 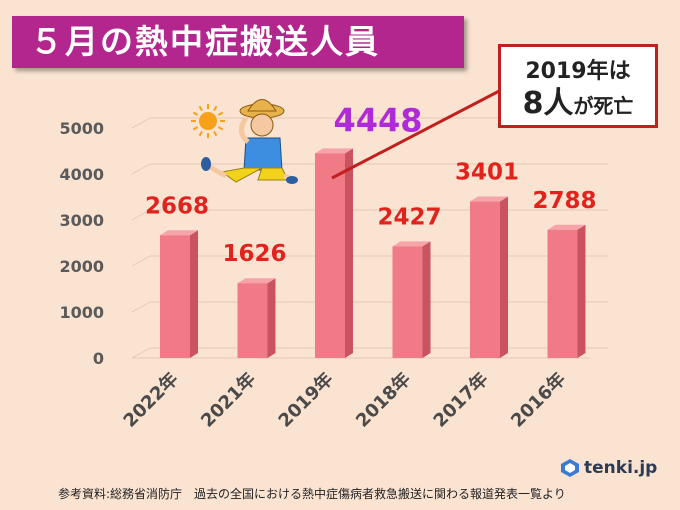 What do you see at coordinates (205, 41) in the screenshot?
I see `chart-title: ５月の熱中症搬送人員` at bounding box center [205, 41].